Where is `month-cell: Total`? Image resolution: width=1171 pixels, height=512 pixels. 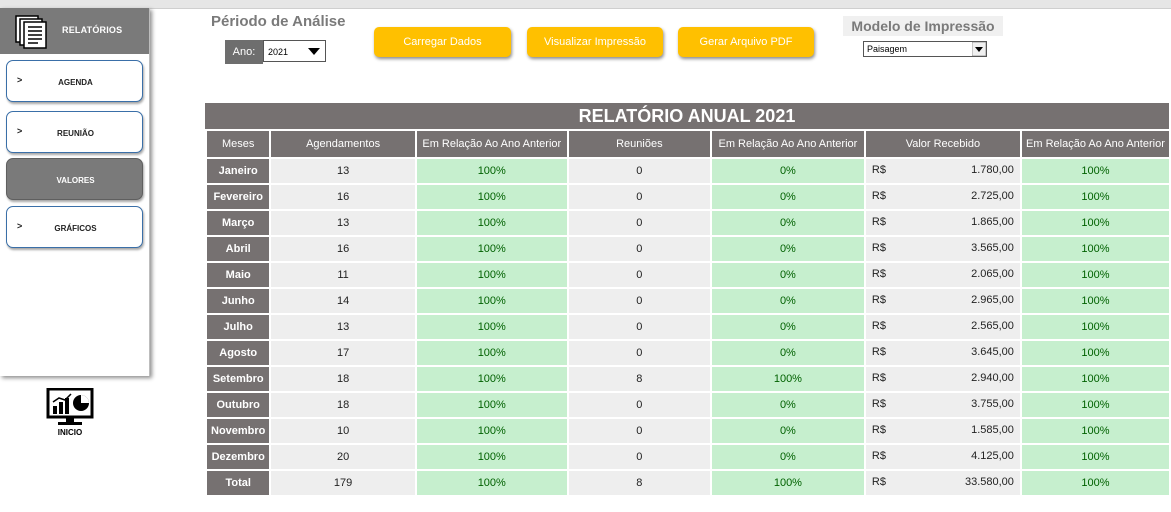 month-cell: Total is located at coordinates (238, 483).